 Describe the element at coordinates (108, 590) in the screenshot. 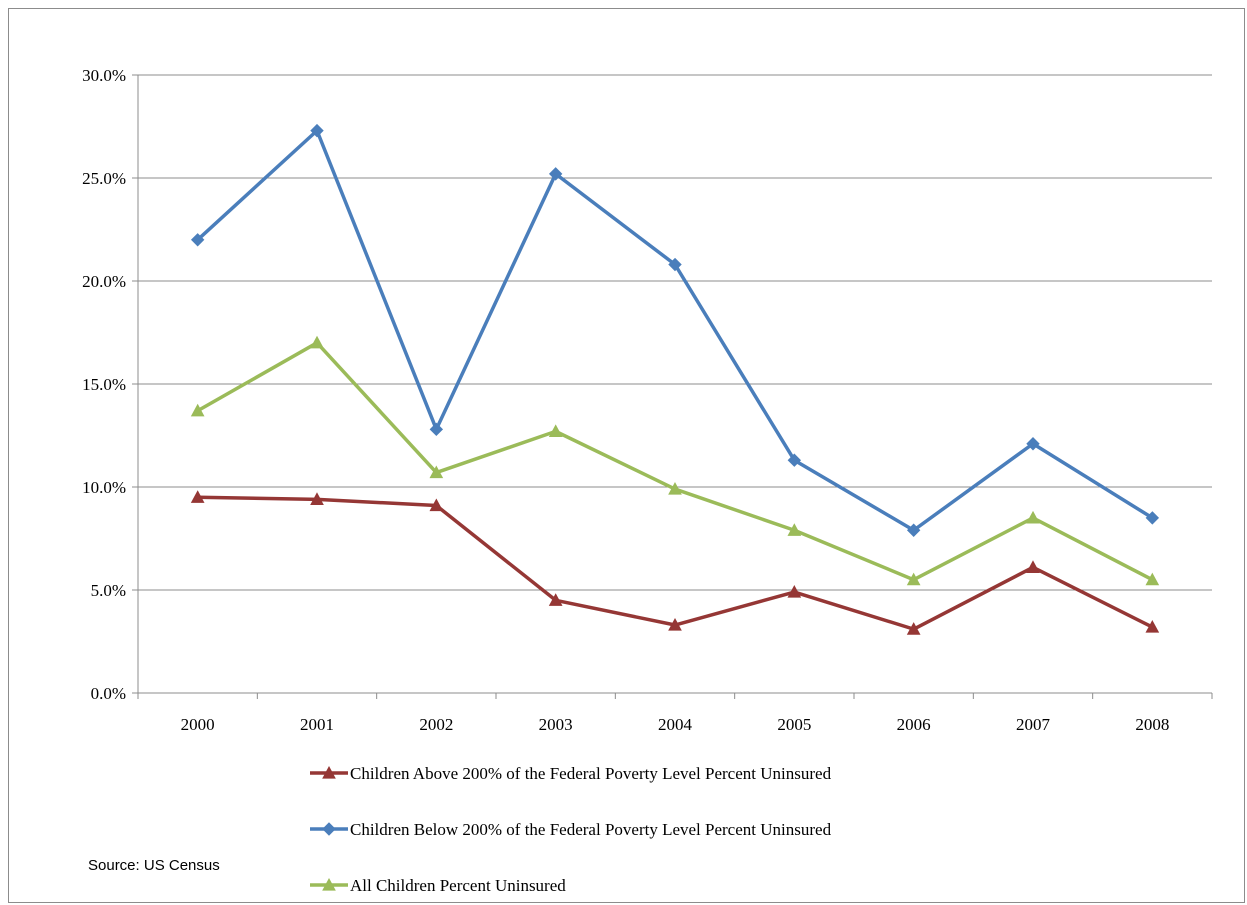

I see `y-tick-label: 5.0%` at that location.